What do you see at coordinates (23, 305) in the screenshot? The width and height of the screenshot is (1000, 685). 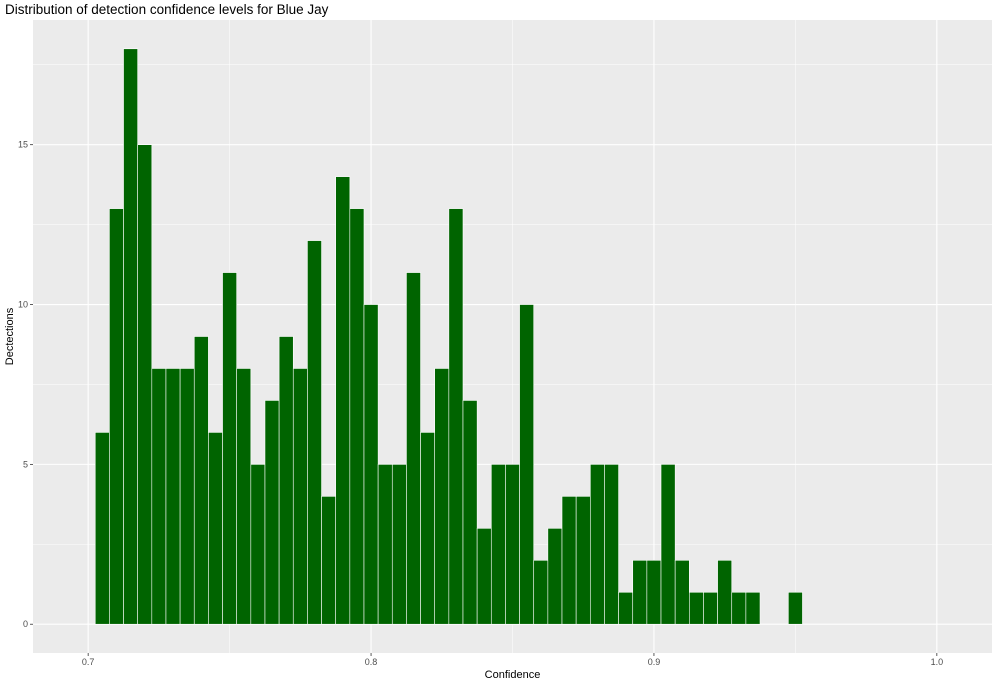 I see `y-tick-label: 10` at bounding box center [23, 305].